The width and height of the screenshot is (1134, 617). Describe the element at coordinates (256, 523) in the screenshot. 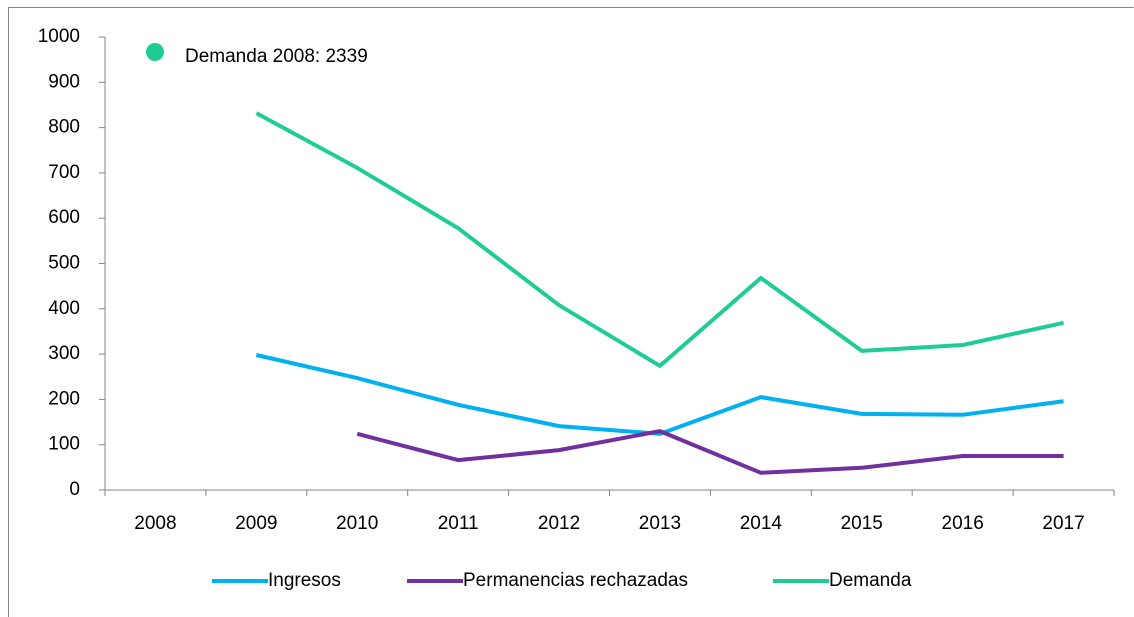

I see `x-tick-label: 2009` at that location.